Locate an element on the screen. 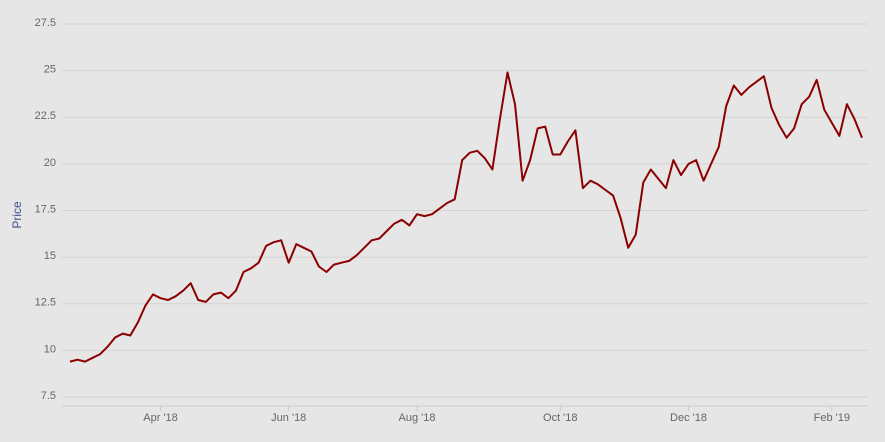 This screenshot has height=442, width=885. y-tick-label: 25 is located at coordinates (50, 70).